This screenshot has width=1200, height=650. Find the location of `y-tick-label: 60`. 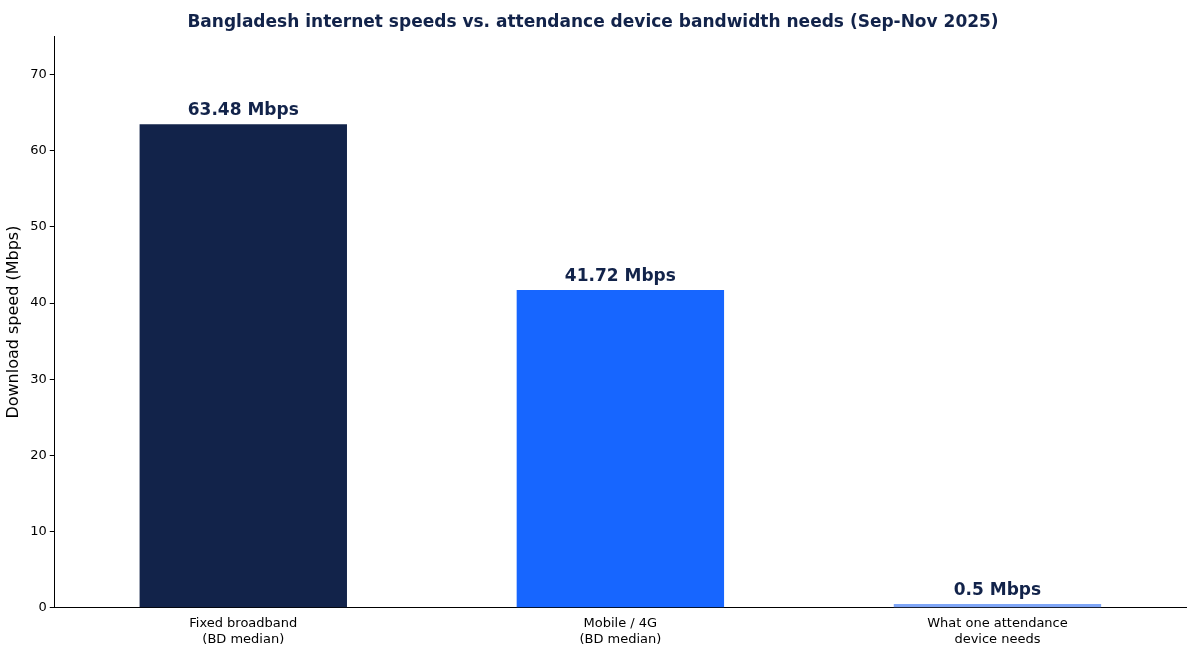

y-tick-label: 60 is located at coordinates (38, 150).